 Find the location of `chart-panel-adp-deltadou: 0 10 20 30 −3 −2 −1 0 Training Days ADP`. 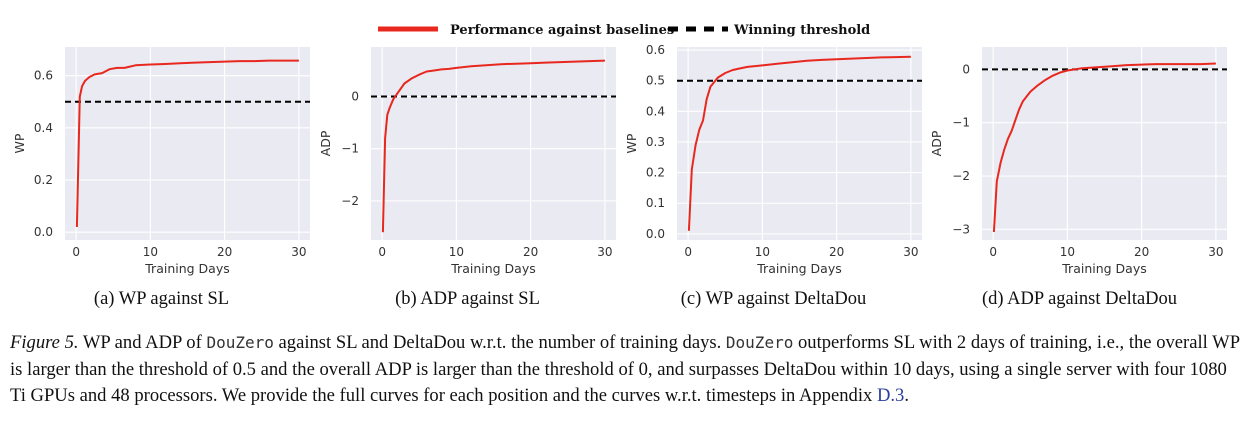

chart-panel-adp-deltadou: 0 10 20 30 −3 −2 −1 0 Training Days ADP is located at coordinates (1073, 158).